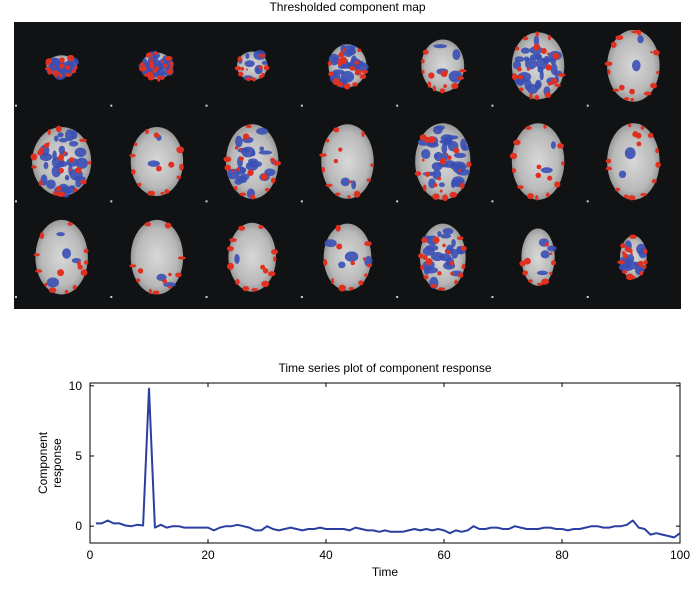 The image size is (695, 598). What do you see at coordinates (90, 555) in the screenshot?
I see `x-tick-label: 0` at bounding box center [90, 555].